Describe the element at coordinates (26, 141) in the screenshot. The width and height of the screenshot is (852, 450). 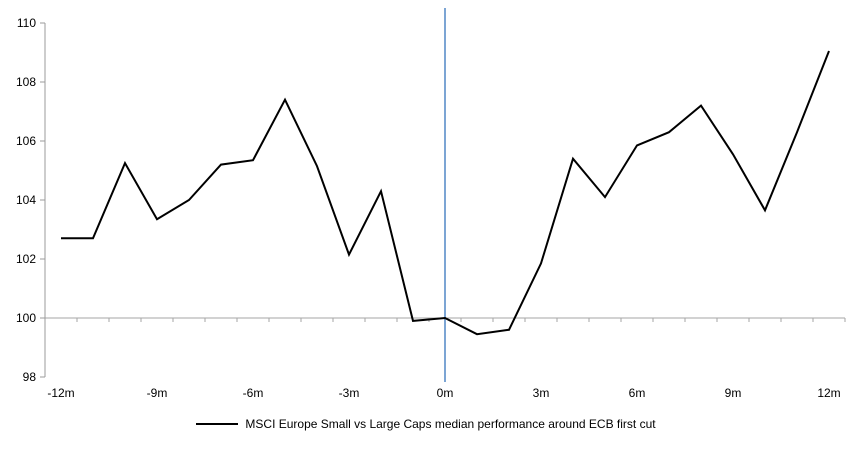
I see `y-tick-label: 106` at that location.